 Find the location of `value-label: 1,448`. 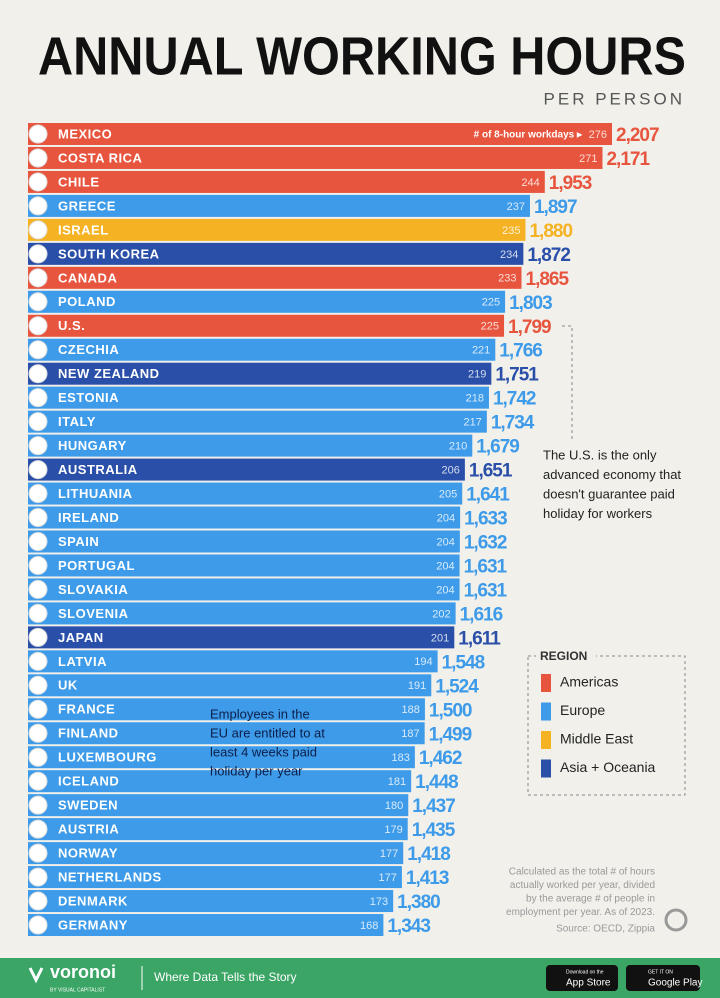

value-label: 1,448 is located at coordinates (436, 782).